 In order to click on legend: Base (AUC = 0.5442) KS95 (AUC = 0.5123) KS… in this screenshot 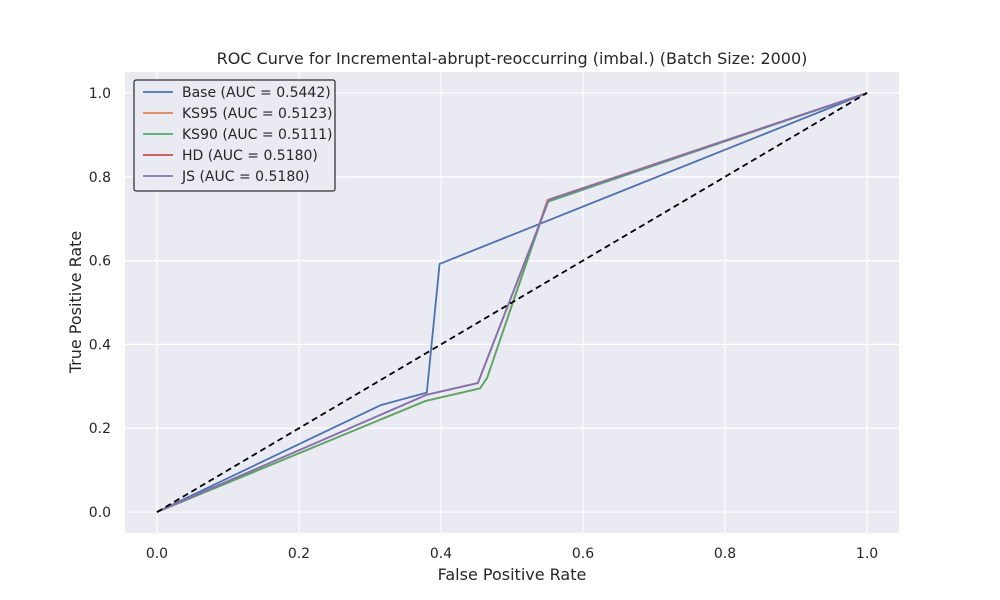, I will do `click(234, 135)`.